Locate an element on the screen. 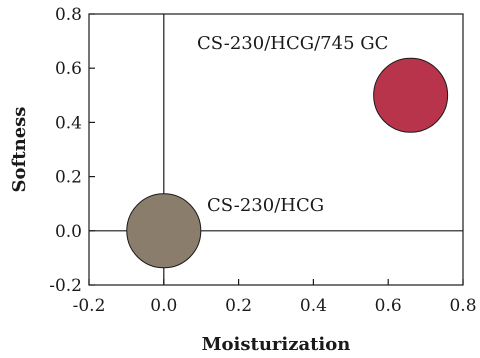  x-tick-label: 0.4 is located at coordinates (313, 306).